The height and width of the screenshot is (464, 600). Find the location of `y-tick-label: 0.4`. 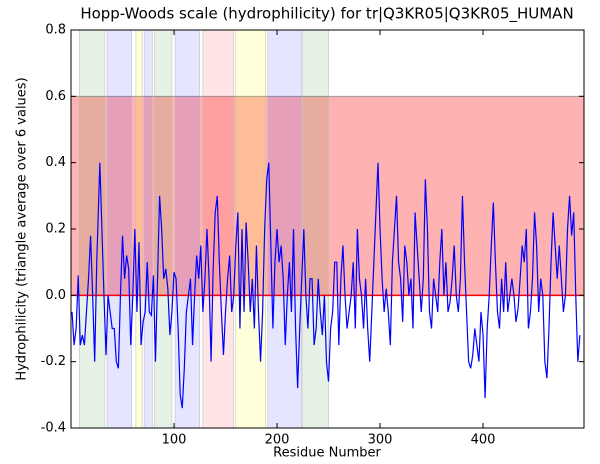

y-tick-label: 0.4 is located at coordinates (55, 162).